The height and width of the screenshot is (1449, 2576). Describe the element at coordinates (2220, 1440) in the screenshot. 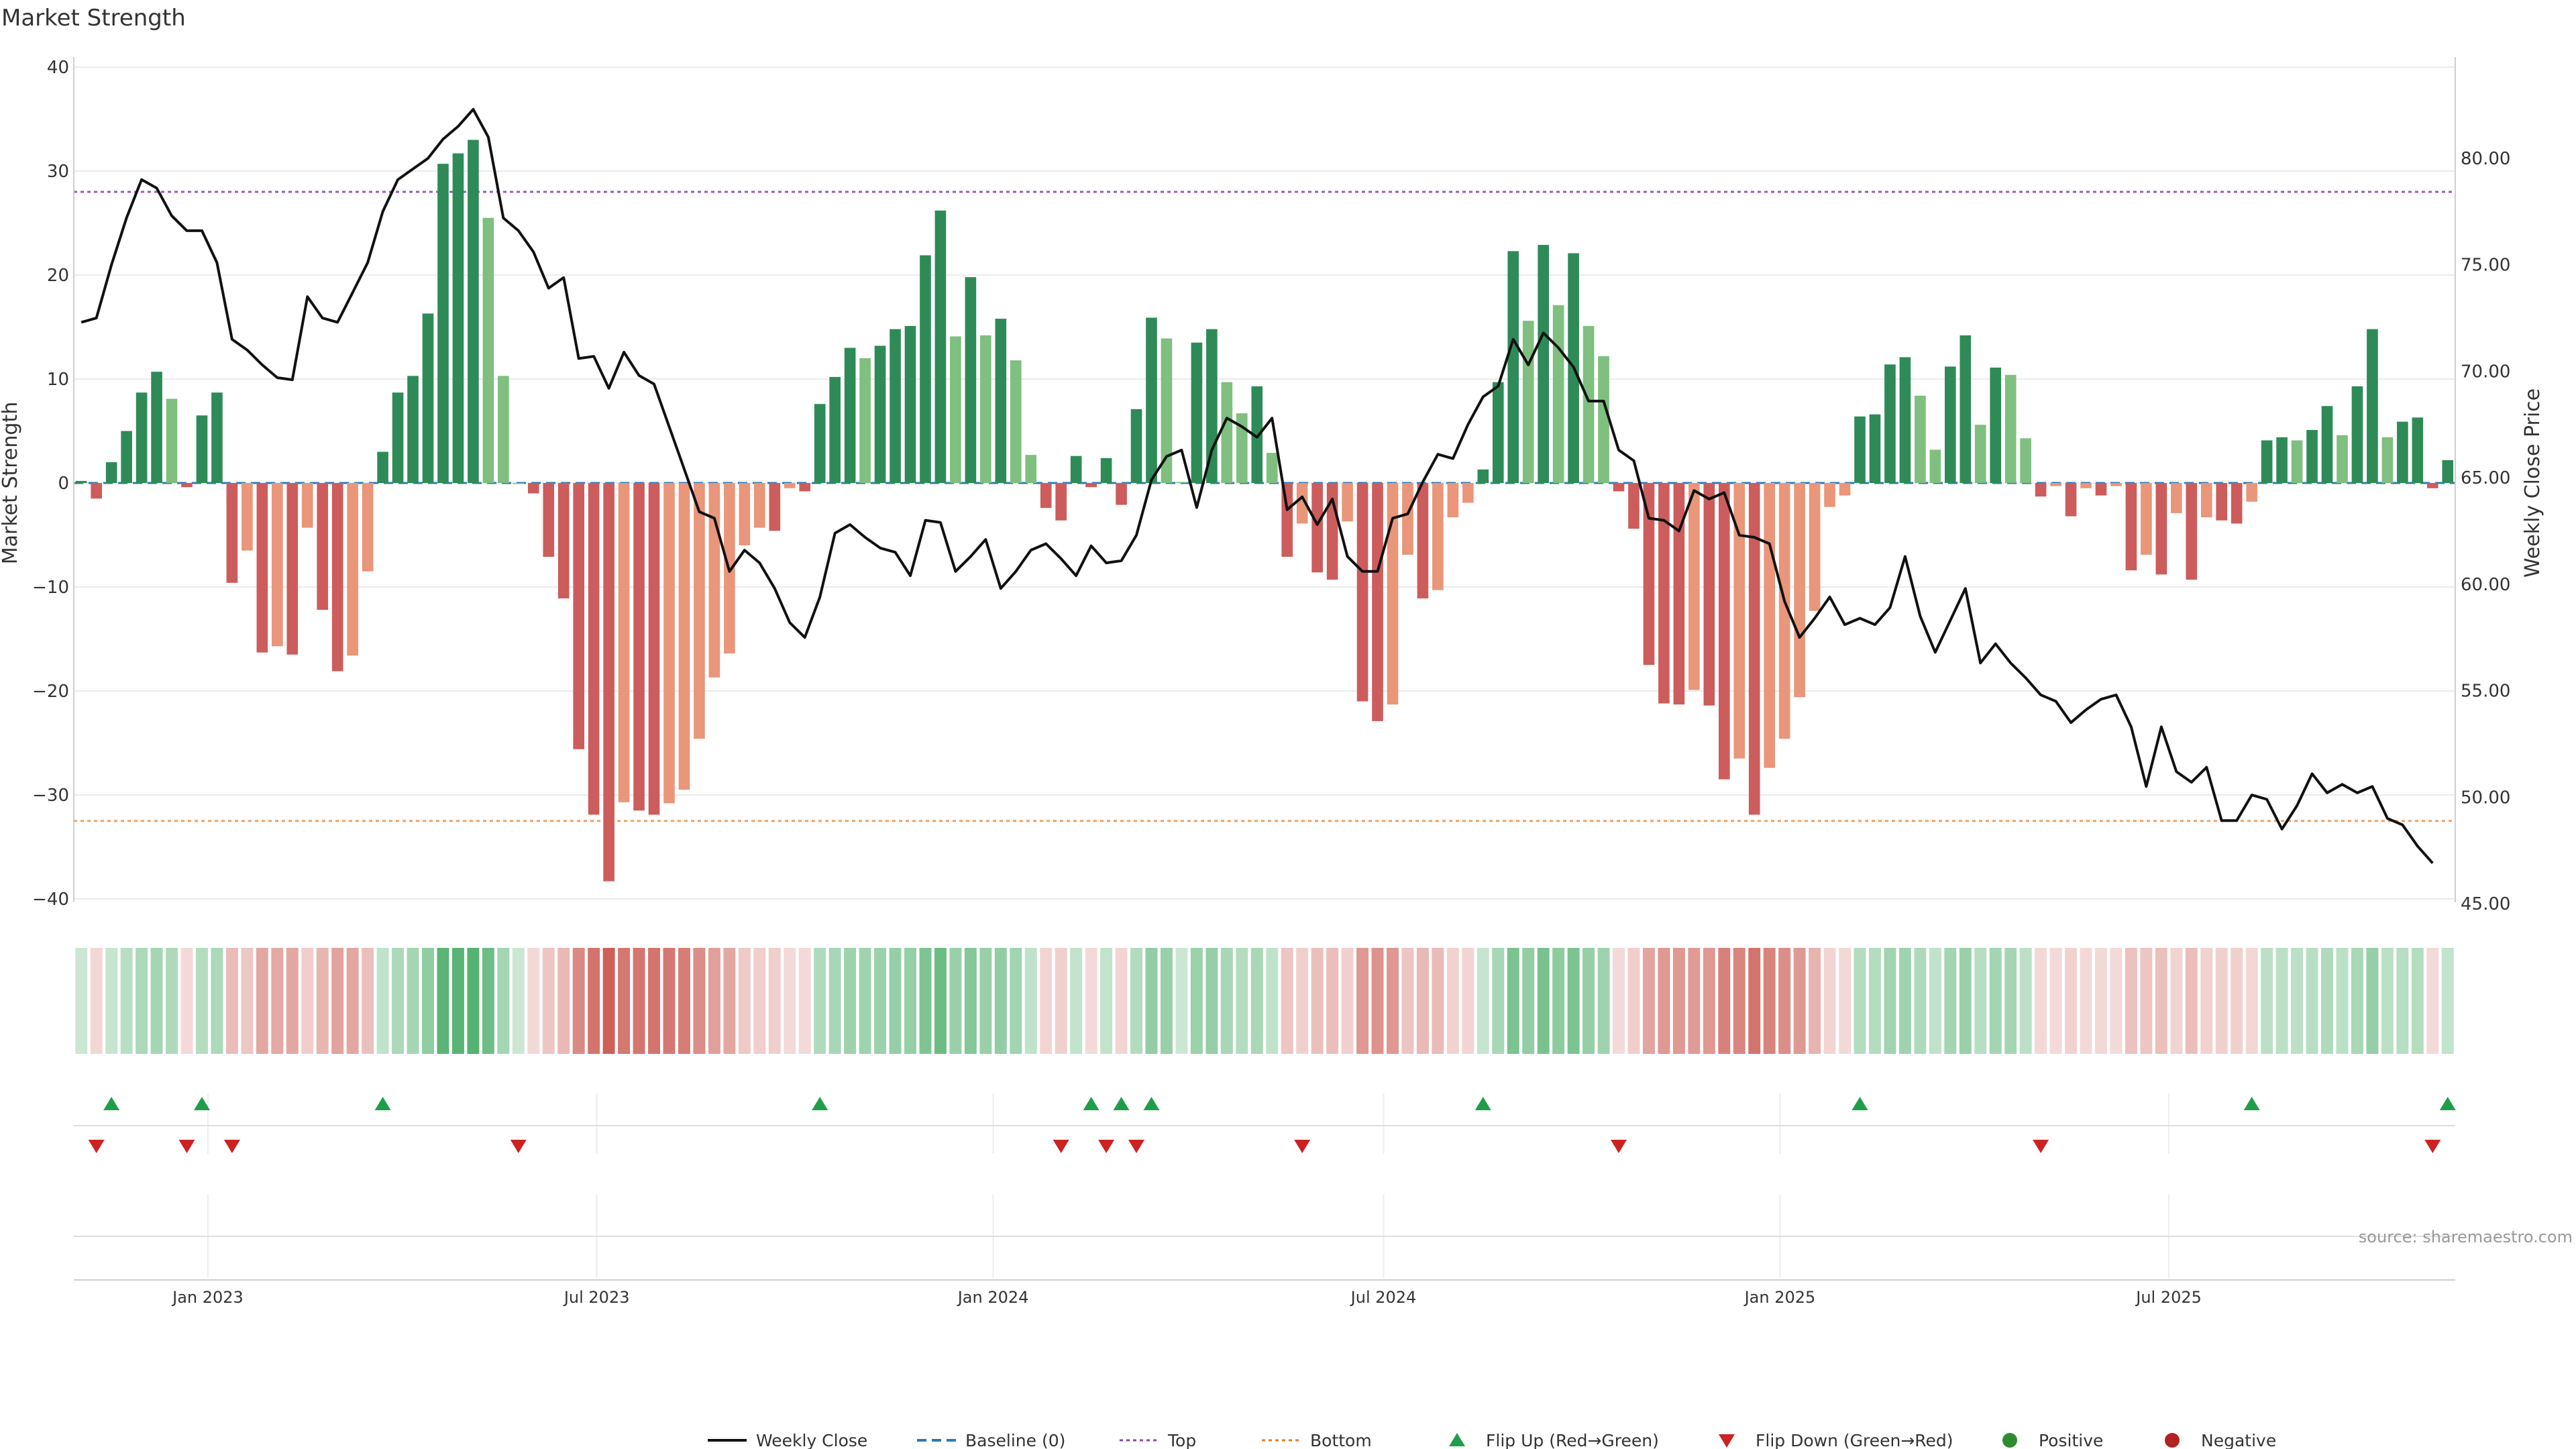

I see `legend-item: Negative` at that location.